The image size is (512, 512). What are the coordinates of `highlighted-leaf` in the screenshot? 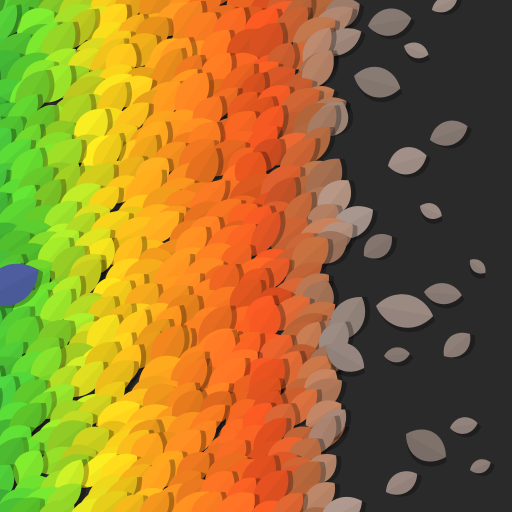 It's located at (22, 286).